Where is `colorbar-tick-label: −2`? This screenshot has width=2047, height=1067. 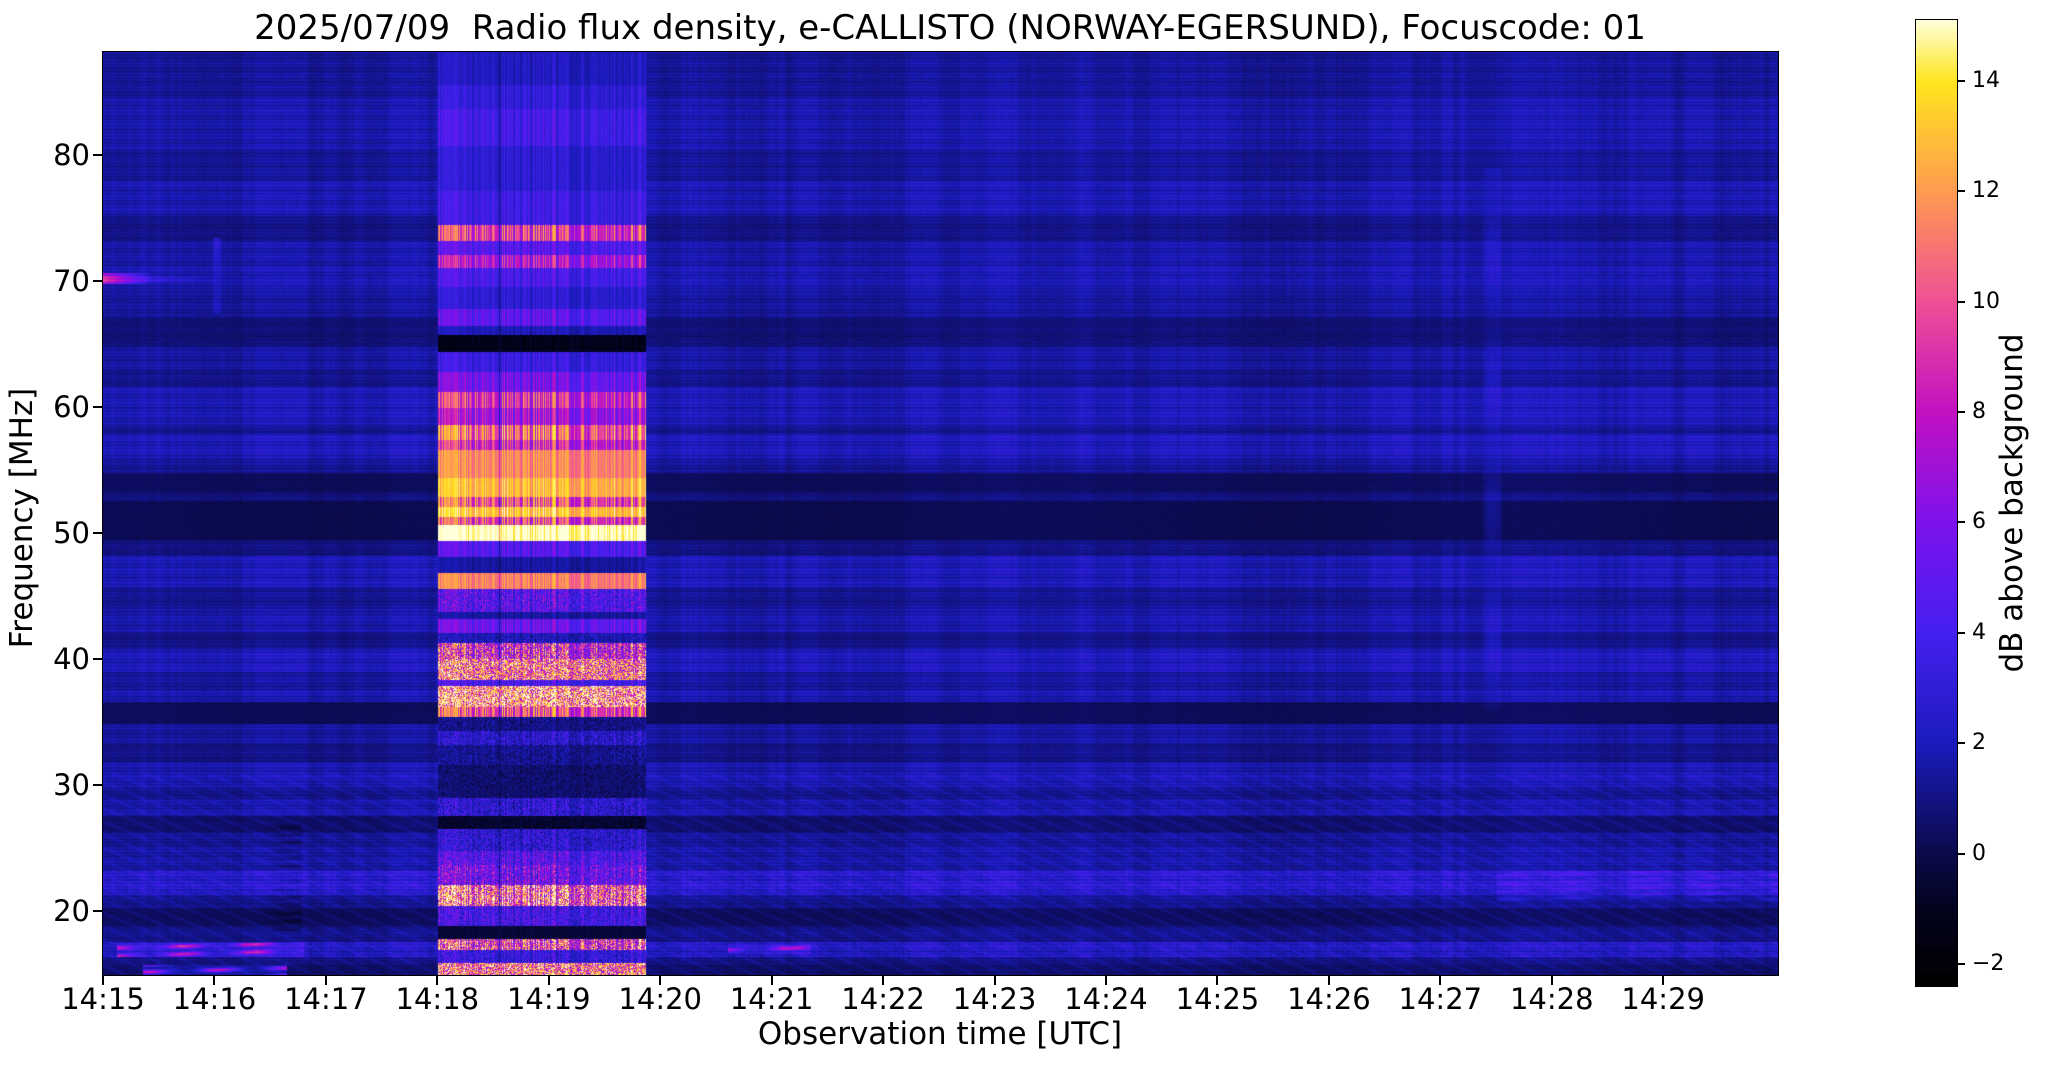 colorbar-tick-label: −2 is located at coordinates (1988, 963).